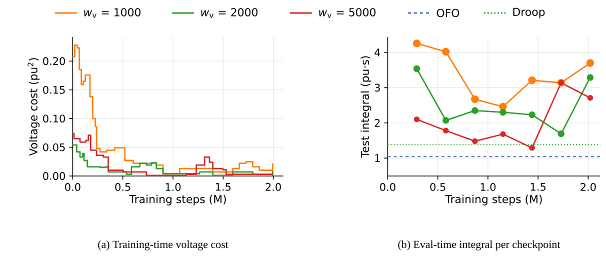 This screenshot has width=606, height=264. What do you see at coordinates (112, 13) in the screenshot?
I see `legend-label: w$_{v}$ = 1000` at bounding box center [112, 13].